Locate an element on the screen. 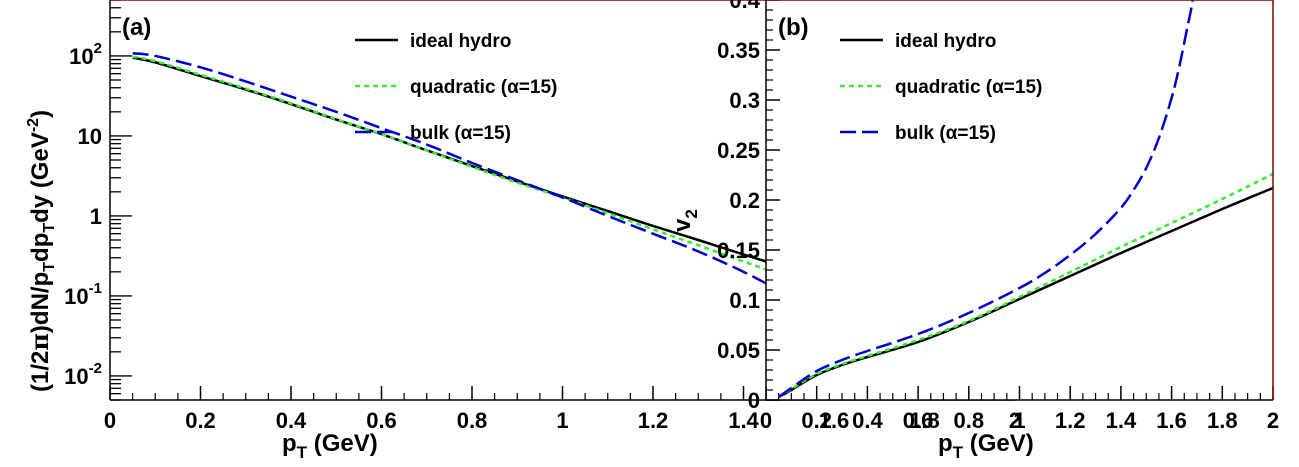 Image resolution: width=1299 pixels, height=467 pixels. panel-b-x-tick-labels: 0 0.2 0.4 0.6 0.8 1 1.2 1.4 1.6 1.8 2 is located at coordinates (1019, 420).